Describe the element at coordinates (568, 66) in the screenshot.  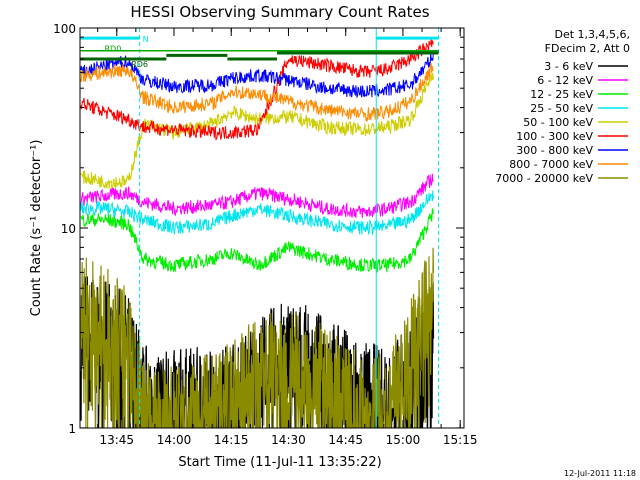
I see `legend-label-1: 3 - 6 keV` at that location.